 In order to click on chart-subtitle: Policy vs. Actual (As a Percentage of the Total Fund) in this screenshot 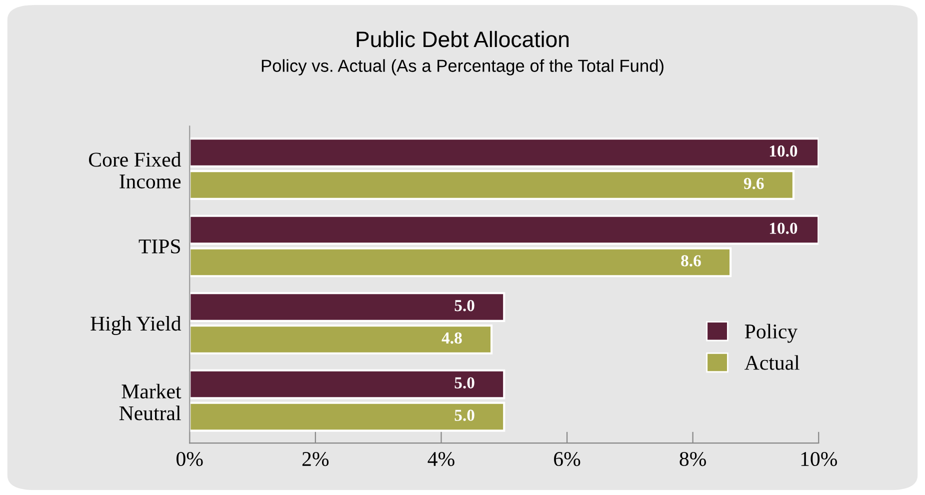, I will do `click(463, 67)`.